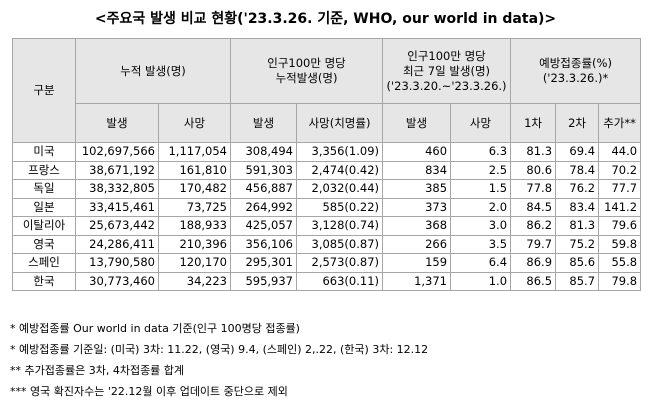 This screenshot has height=415, width=651. I want to click on country-cell: 이탈리아, so click(44, 226).